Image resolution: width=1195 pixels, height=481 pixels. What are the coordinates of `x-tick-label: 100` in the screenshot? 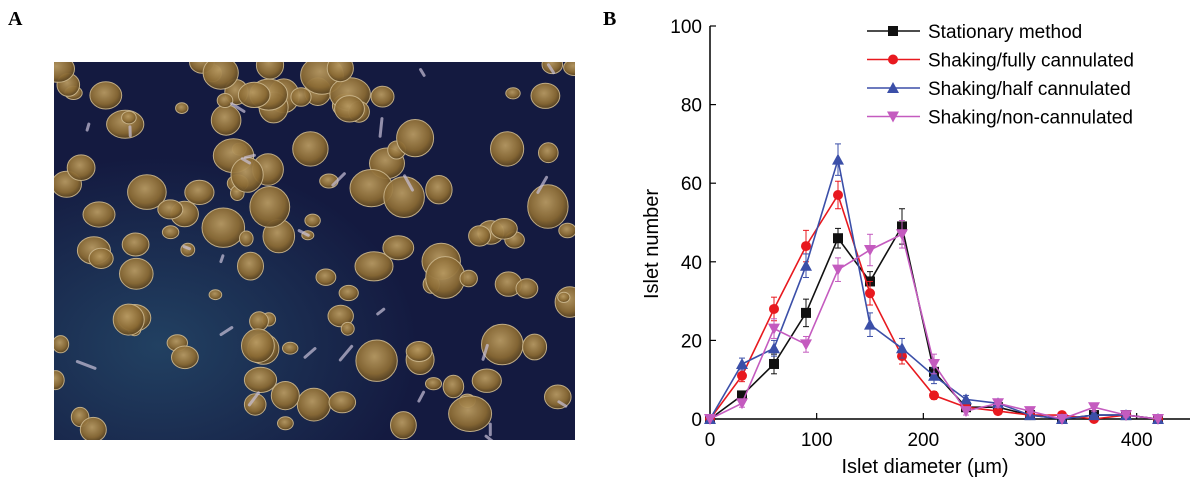 It's located at (817, 440).